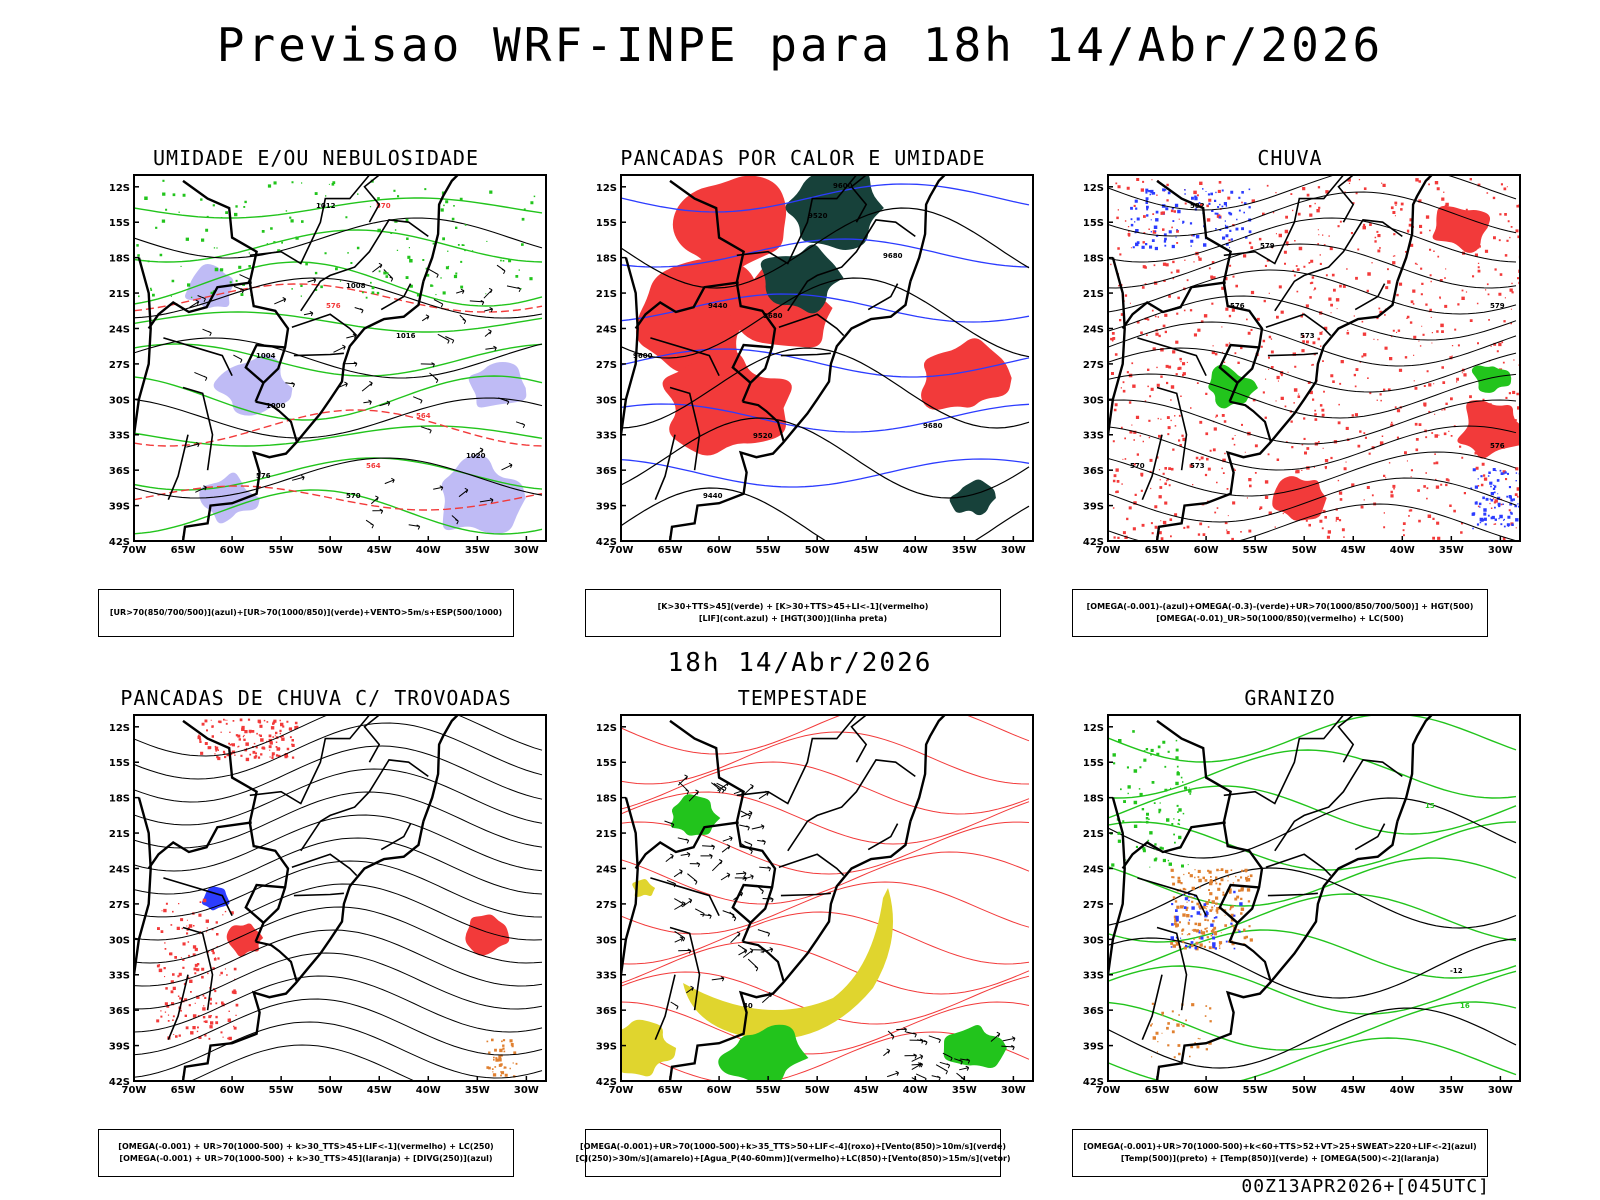 The width and height of the screenshot is (1600, 1200). What do you see at coordinates (379, 1090) in the screenshot?
I see `lon-tick-label: 45W` at bounding box center [379, 1090].